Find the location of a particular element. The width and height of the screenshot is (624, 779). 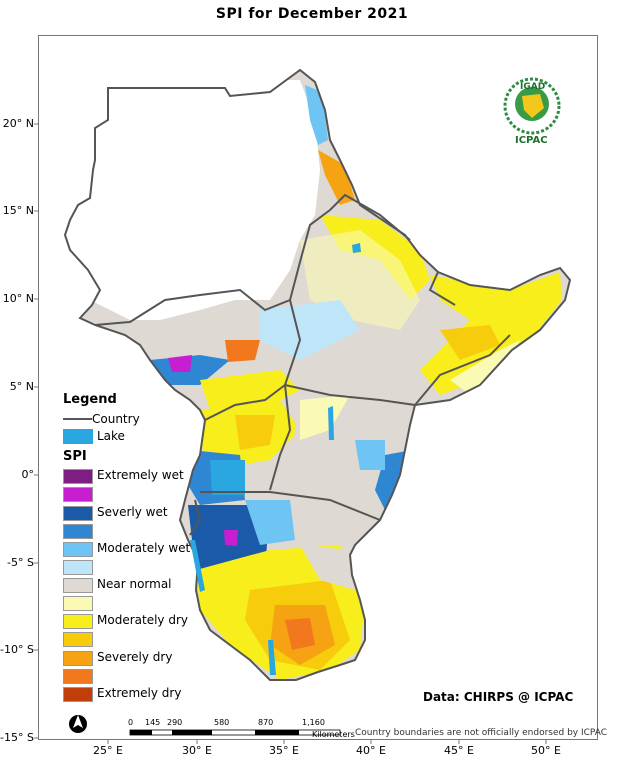

legend-extremely-wet-label: Extremely wet is located at coordinates (140, 475).